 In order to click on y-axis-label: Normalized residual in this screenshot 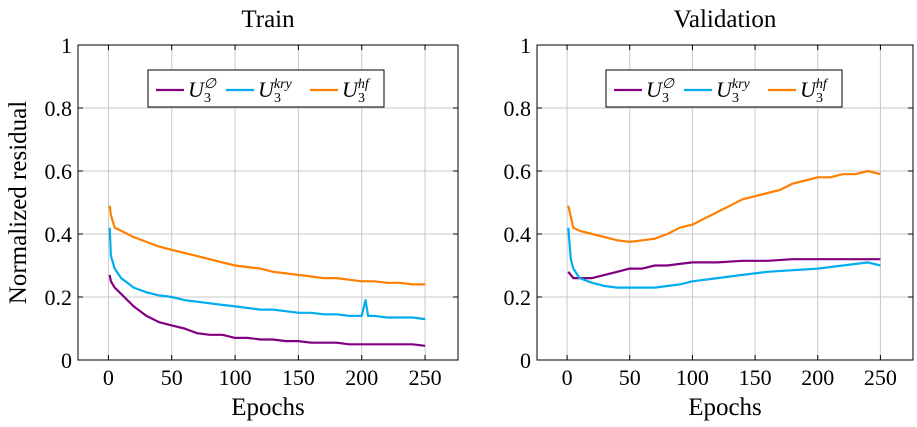, I will do `click(18, 202)`.